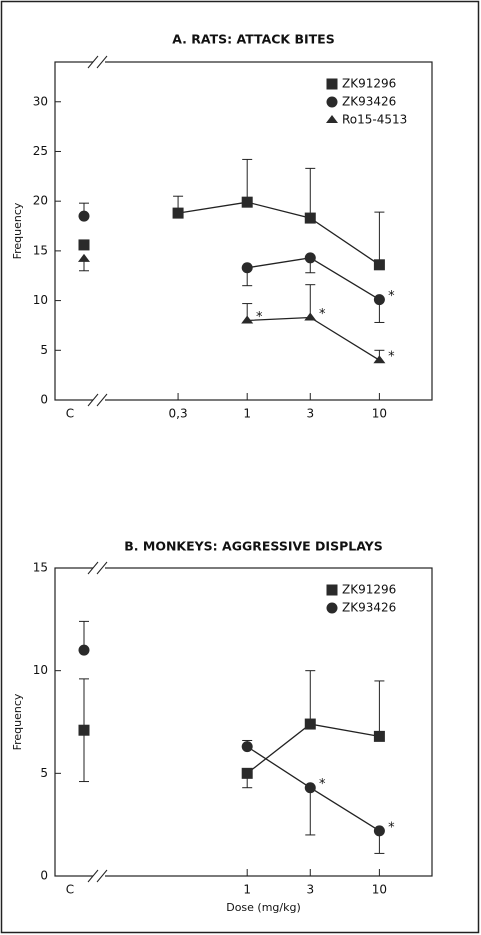 This screenshot has height=935, width=481. Describe the element at coordinates (40, 151) in the screenshot. I see `y-tick-label: 25` at that location.